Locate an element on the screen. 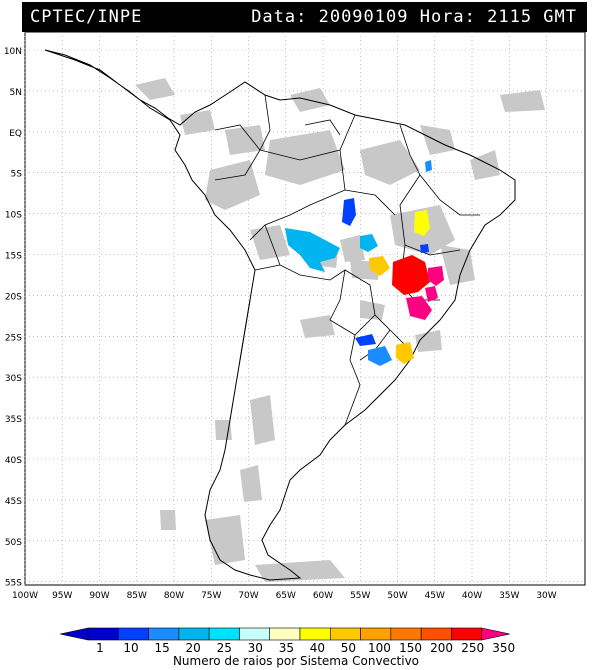  legend-tick-label: 50 is located at coordinates (348, 648).